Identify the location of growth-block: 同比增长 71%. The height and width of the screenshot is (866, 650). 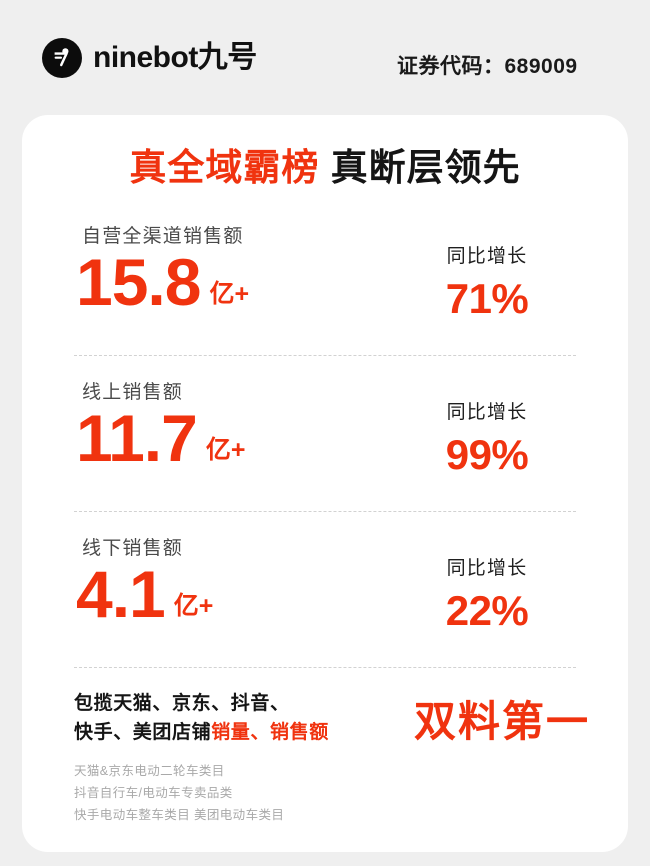
(487, 283).